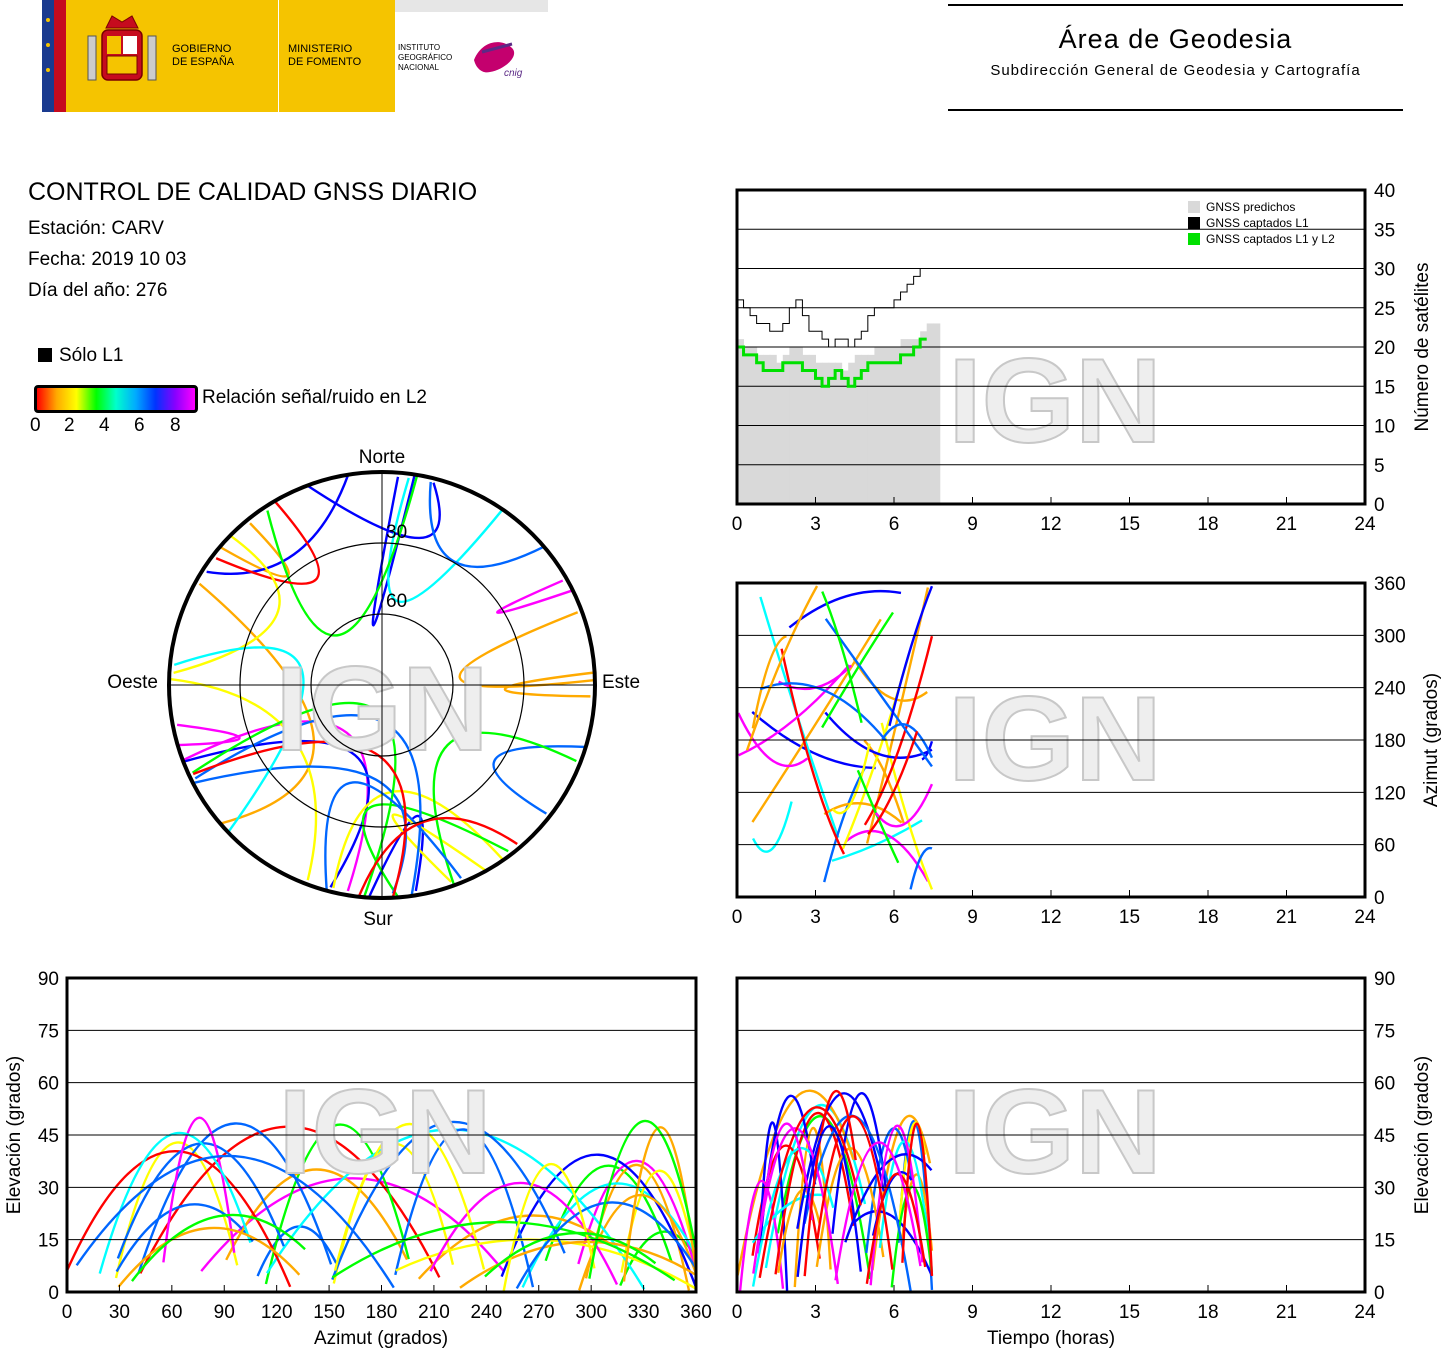 Image resolution: width=1445 pixels, height=1350 pixels. Describe the element at coordinates (1175, 39) in the screenshot. I see `area-title: Área de Geodesia` at that location.